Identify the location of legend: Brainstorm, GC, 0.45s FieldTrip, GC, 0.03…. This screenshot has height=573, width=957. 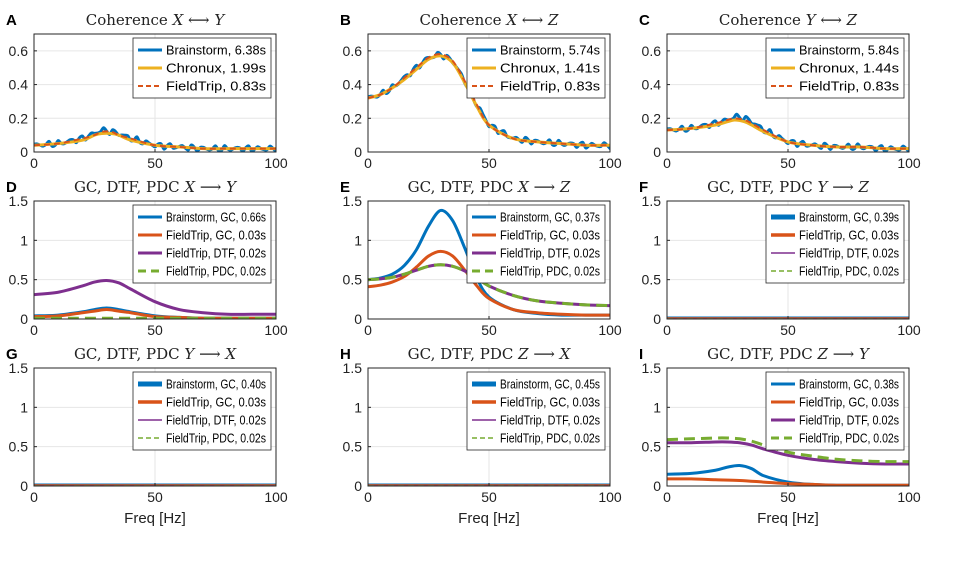
(536, 411).